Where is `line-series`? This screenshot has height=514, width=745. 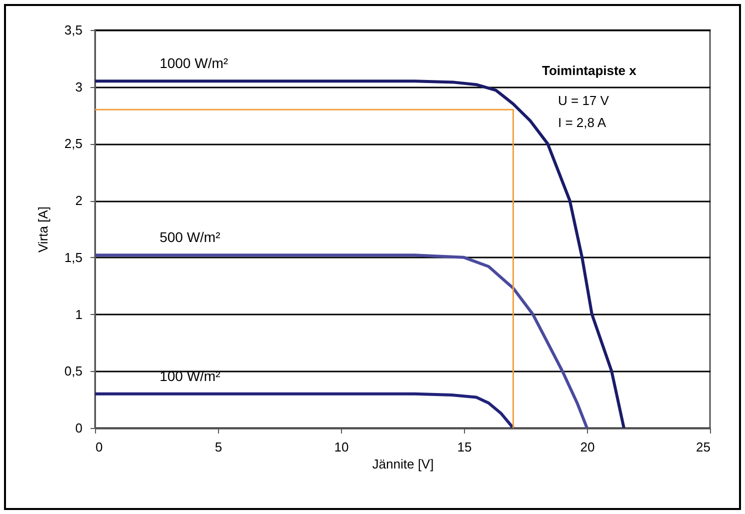
line-series is located at coordinates (305, 410).